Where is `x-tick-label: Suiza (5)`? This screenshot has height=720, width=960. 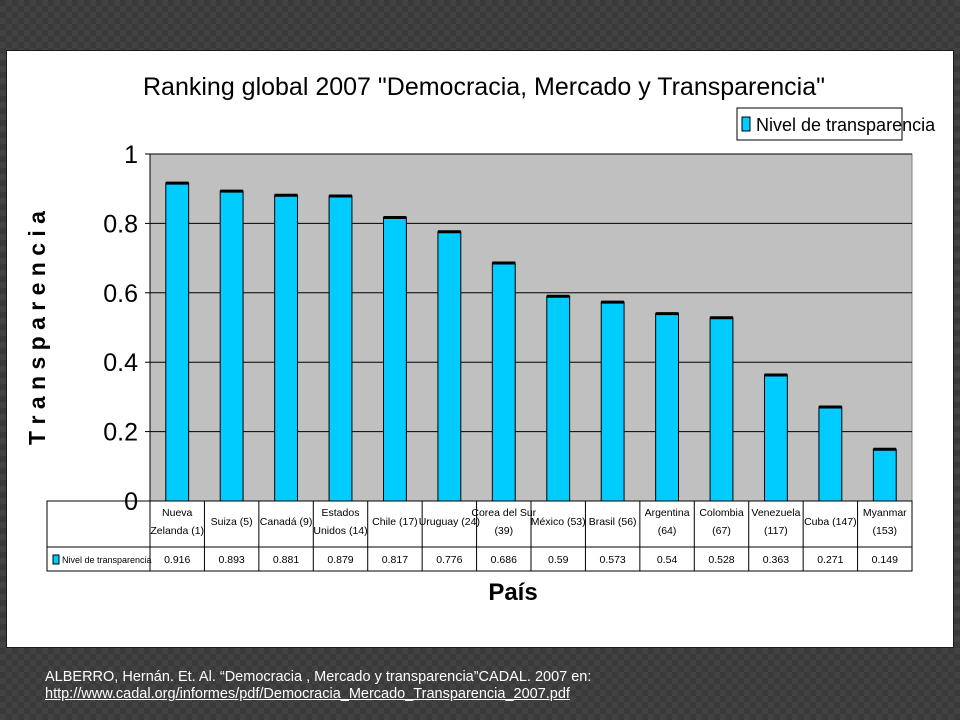
x-tick-label: Suiza (5) is located at coordinates (232, 522).